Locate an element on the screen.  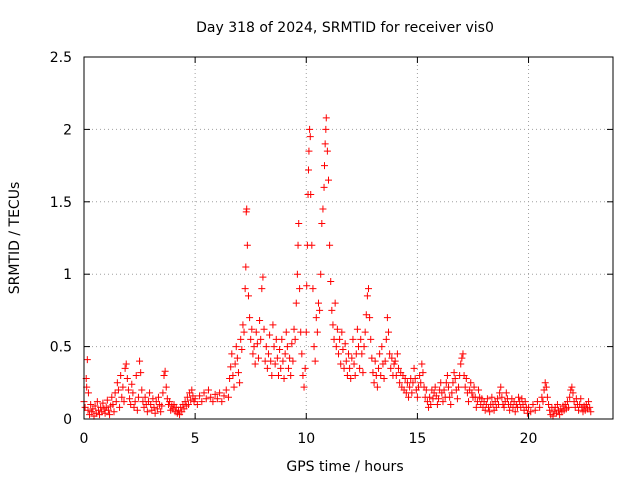
y-tick-label-2-5: 2.5 is located at coordinates (61, 58).